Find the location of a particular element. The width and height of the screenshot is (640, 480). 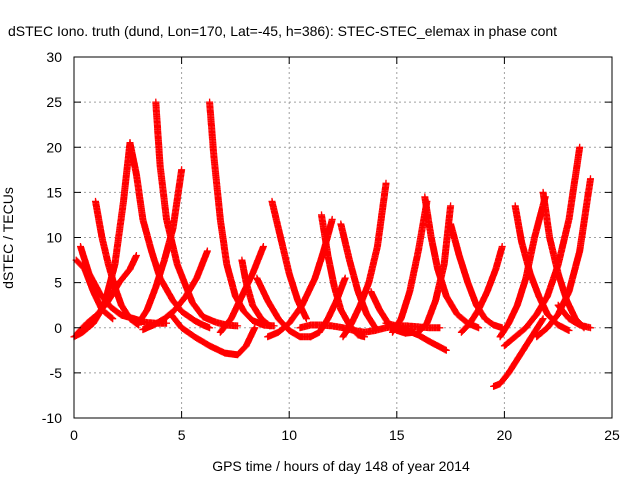

y-tick-label: 15 is located at coordinates (54, 192).